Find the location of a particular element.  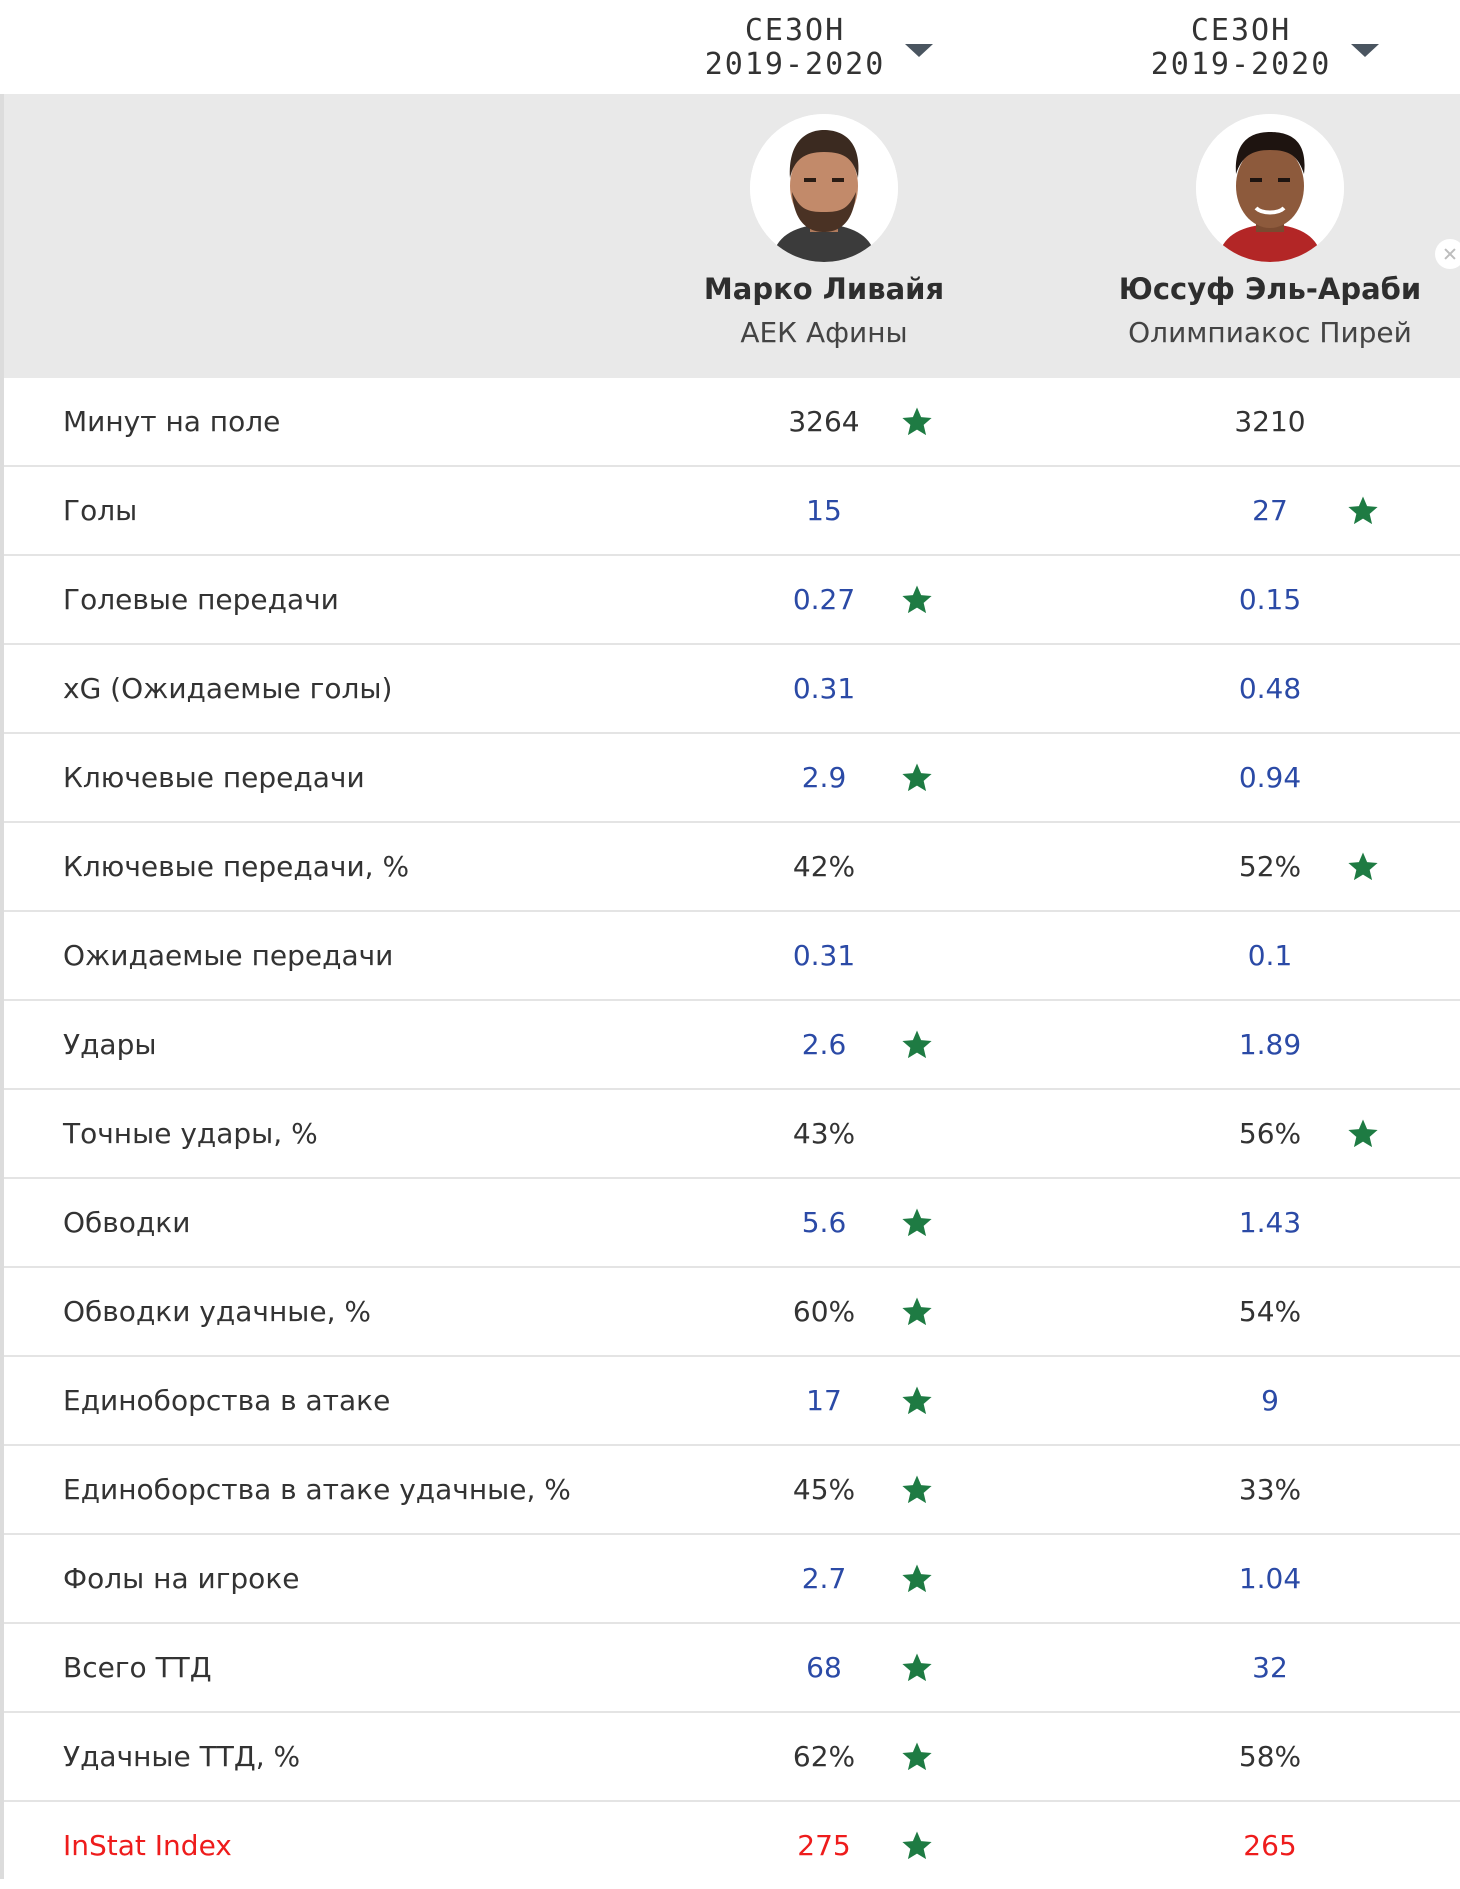

stat-label: Обводки удачные, % is located at coordinates (217, 1311).